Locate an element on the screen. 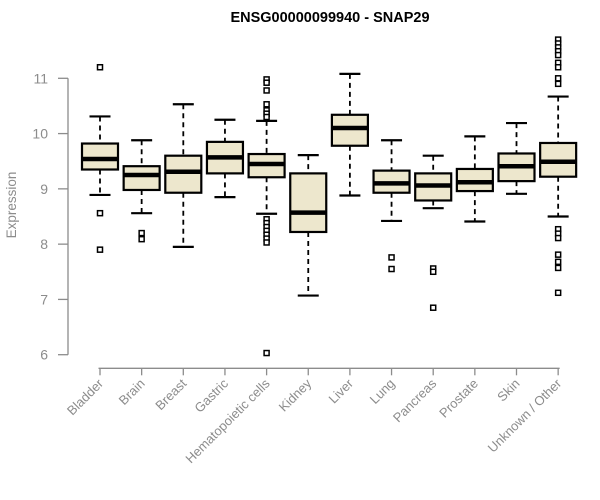 This screenshot has height=500, width=600. y-axis-tick-label: 9 is located at coordinates (44, 189).